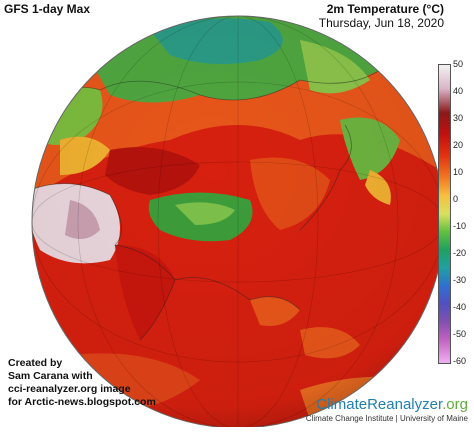 This screenshot has width=474, height=432. Describe the element at coordinates (458, 64) in the screenshot. I see `colorbar-tick: 50` at that location.